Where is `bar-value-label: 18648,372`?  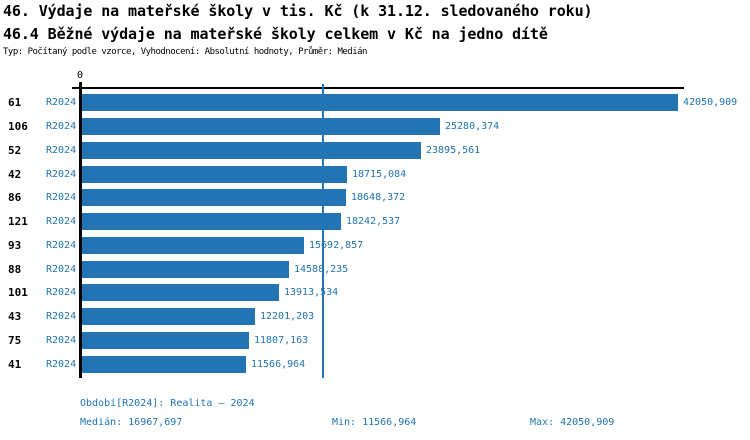 bar-value-label: 18648,372 is located at coordinates (378, 197).